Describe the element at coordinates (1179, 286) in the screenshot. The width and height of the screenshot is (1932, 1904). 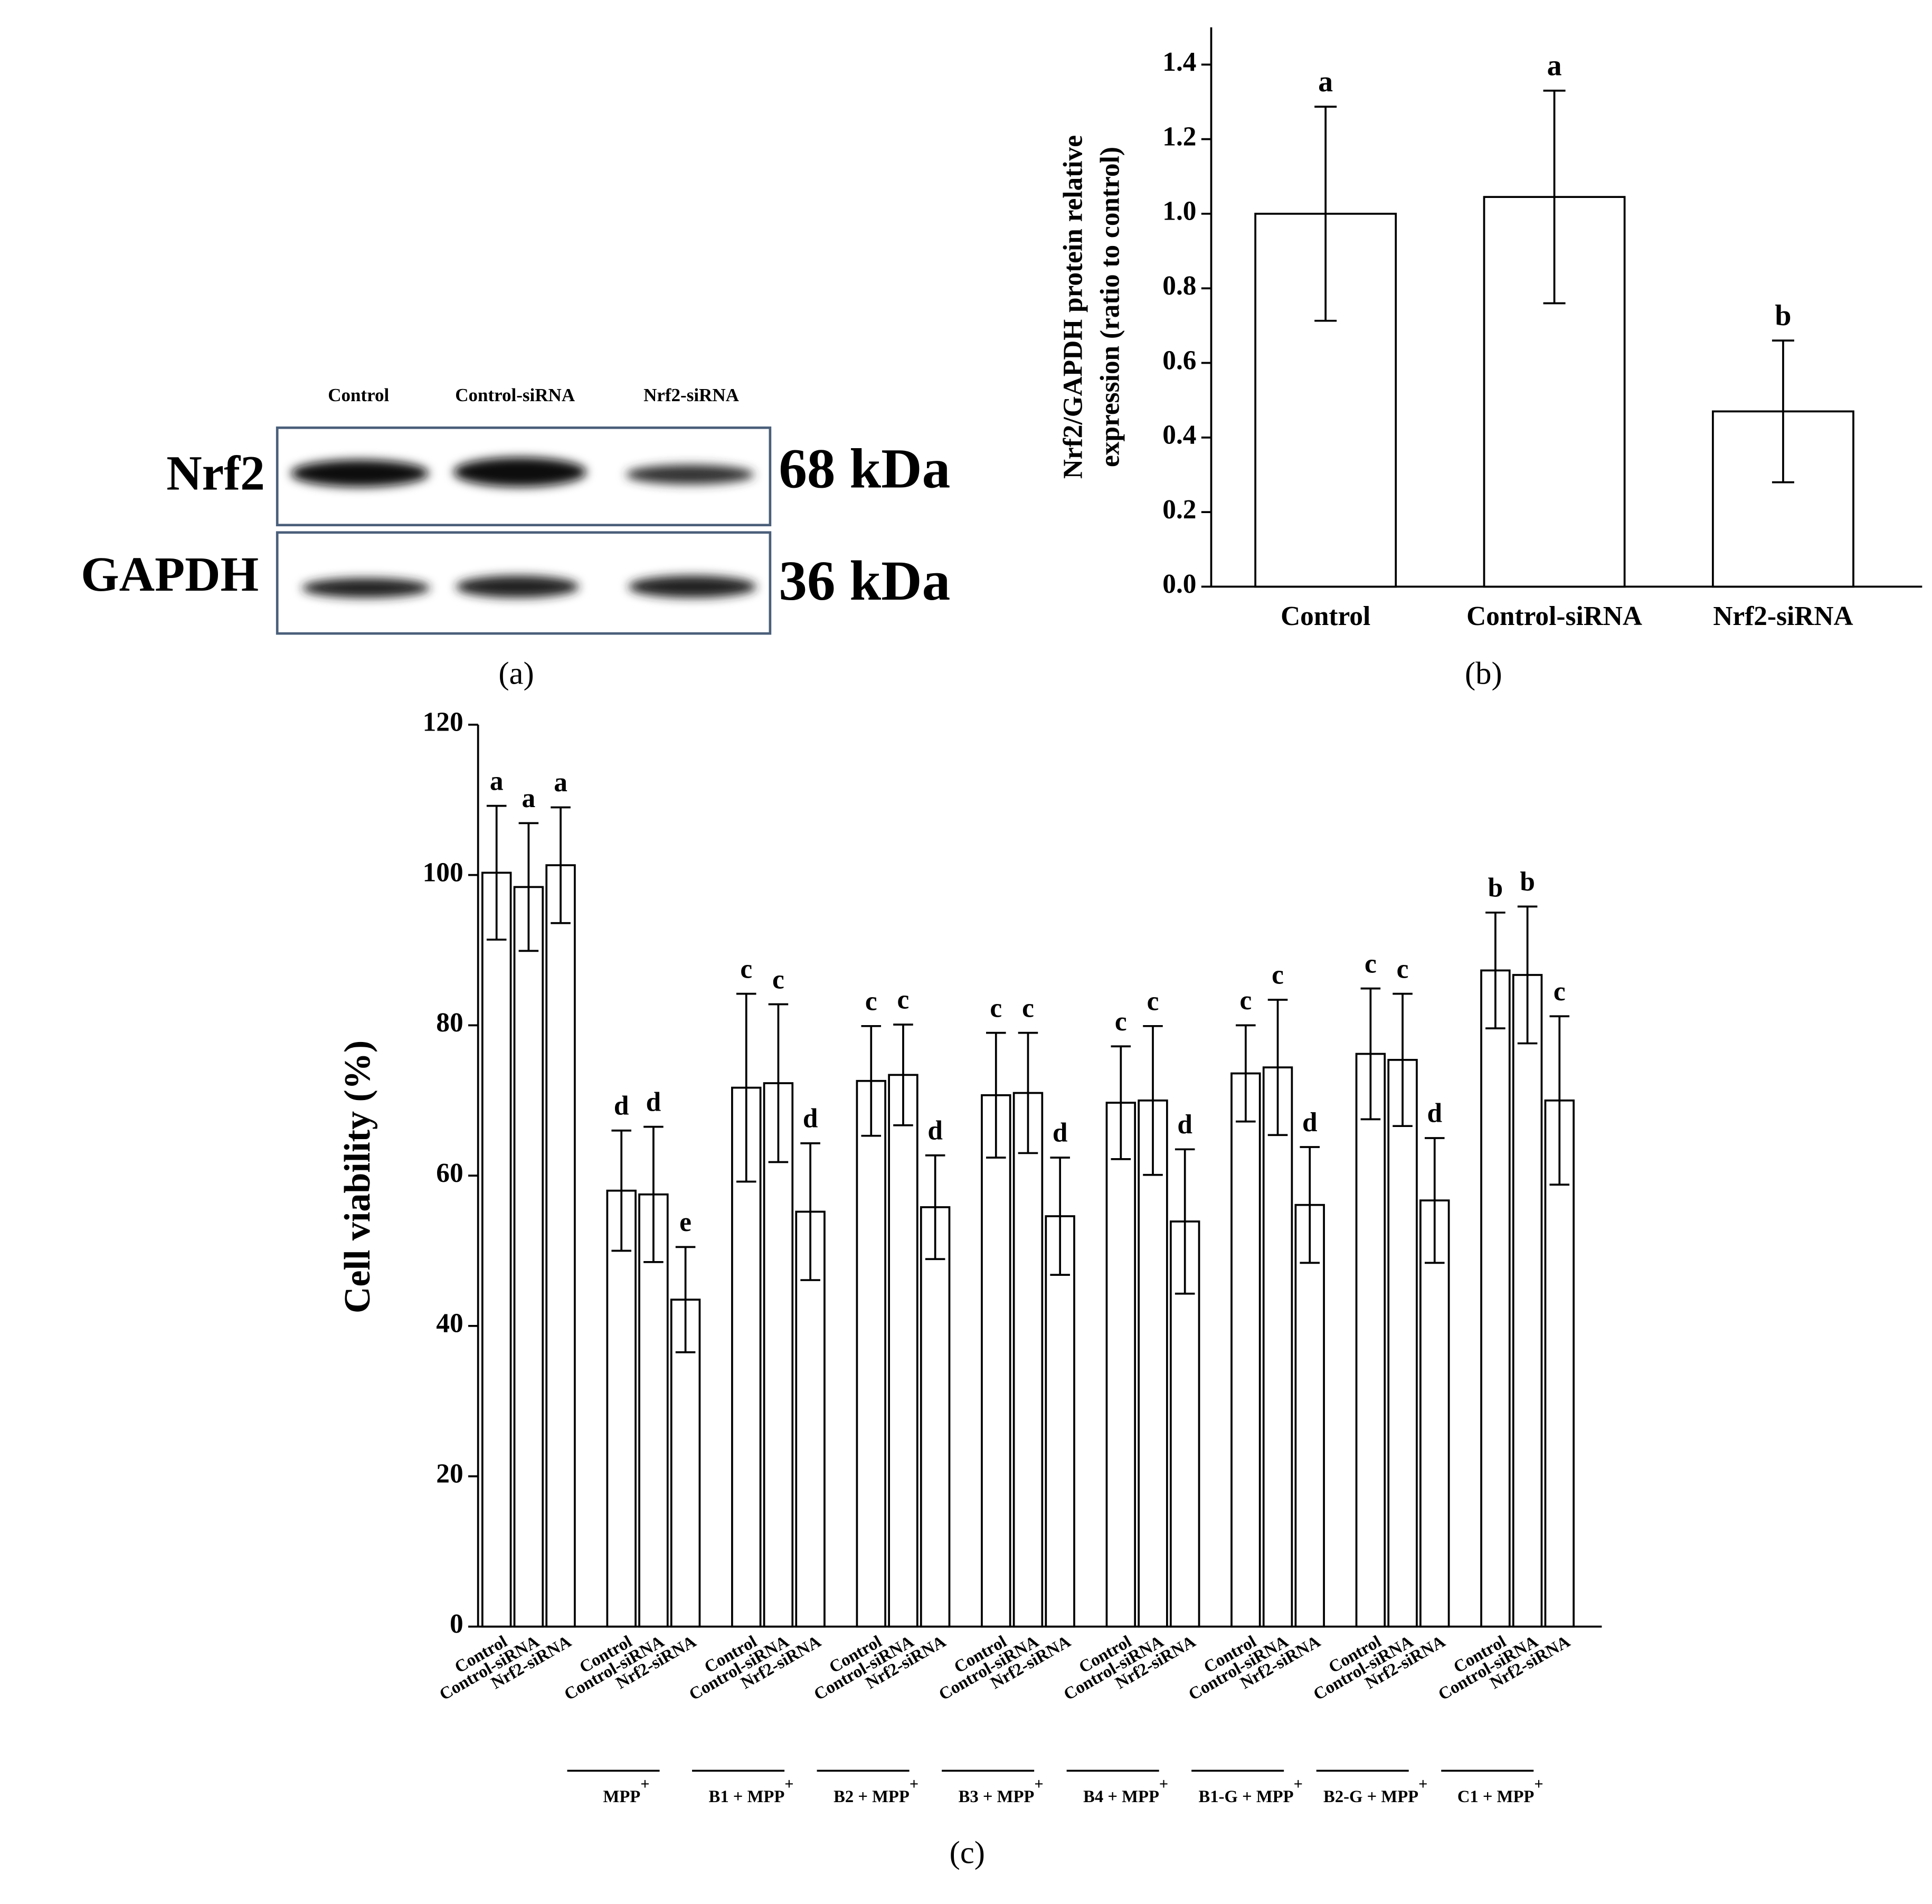
I see `y-tick-label: 0.8` at that location.